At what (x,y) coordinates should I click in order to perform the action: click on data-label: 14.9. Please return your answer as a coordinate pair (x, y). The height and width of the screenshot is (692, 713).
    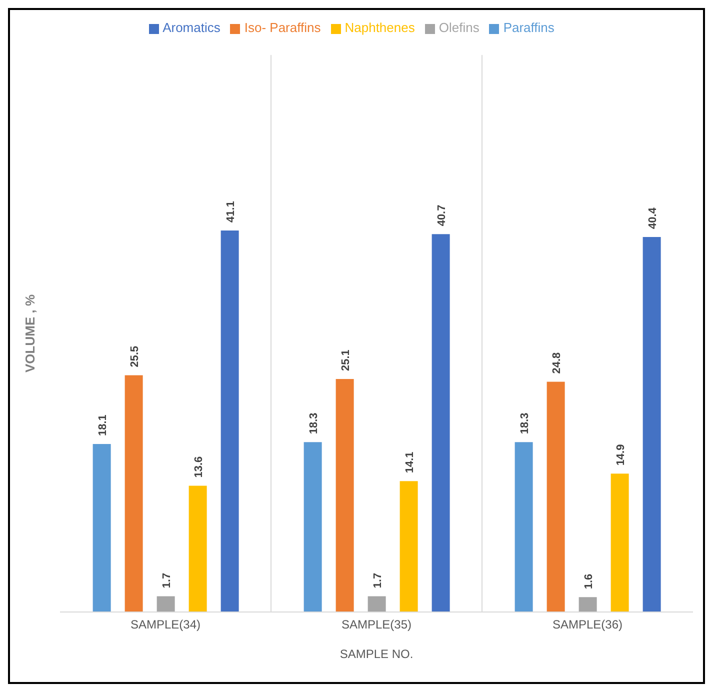
    Looking at the image, I should click on (620, 455).